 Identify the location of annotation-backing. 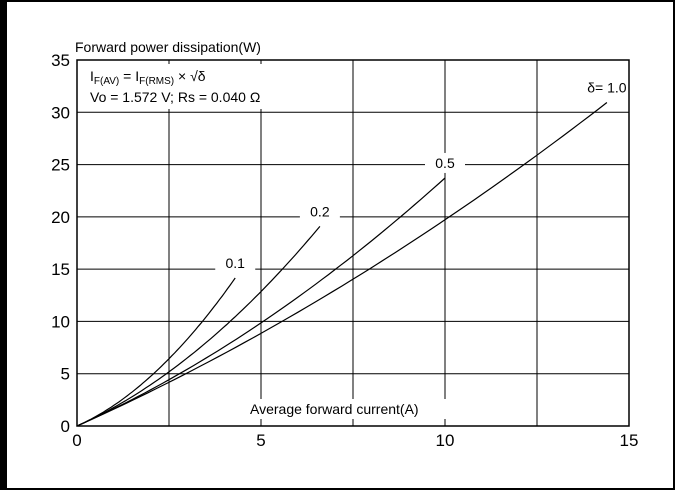
(194, 86).